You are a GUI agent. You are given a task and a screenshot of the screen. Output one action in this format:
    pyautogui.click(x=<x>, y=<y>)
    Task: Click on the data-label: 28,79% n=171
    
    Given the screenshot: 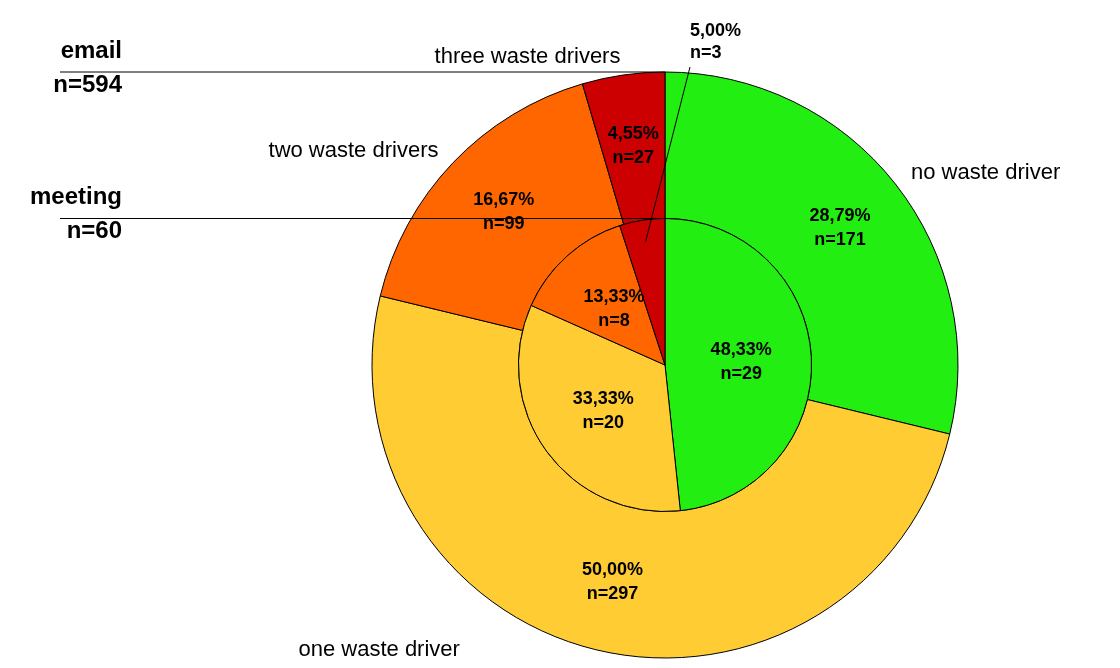 What is the action you would take?
    pyautogui.click(x=840, y=227)
    